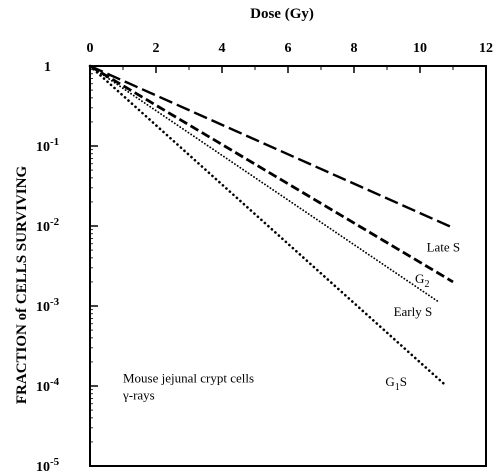  I want to click on y-axis-title: FRACTION of CELLS SURVIVING, so click(22, 285).